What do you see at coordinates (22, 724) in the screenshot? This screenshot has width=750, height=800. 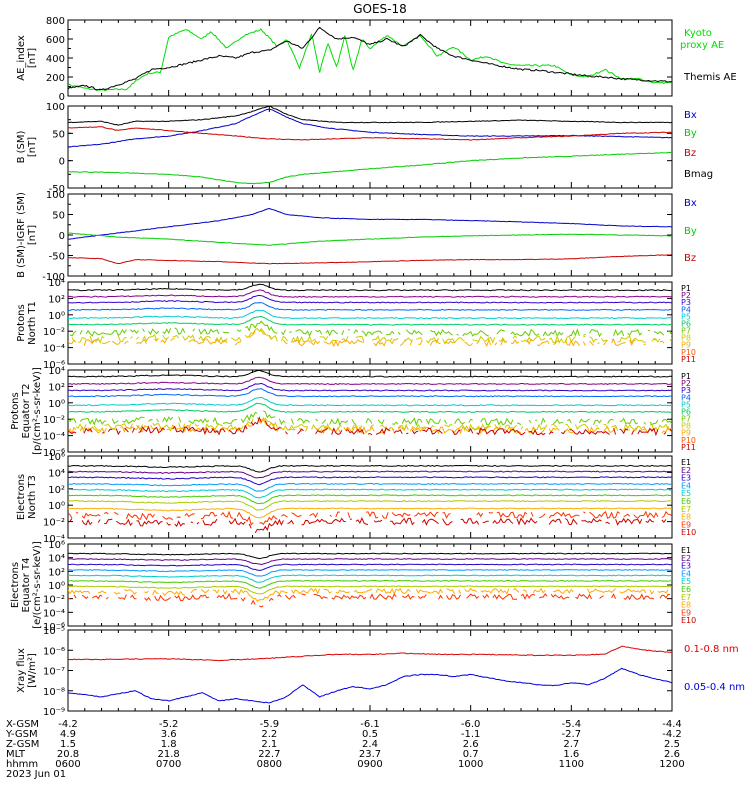 I see `xaxis-row-label: X-GSM` at bounding box center [22, 724].